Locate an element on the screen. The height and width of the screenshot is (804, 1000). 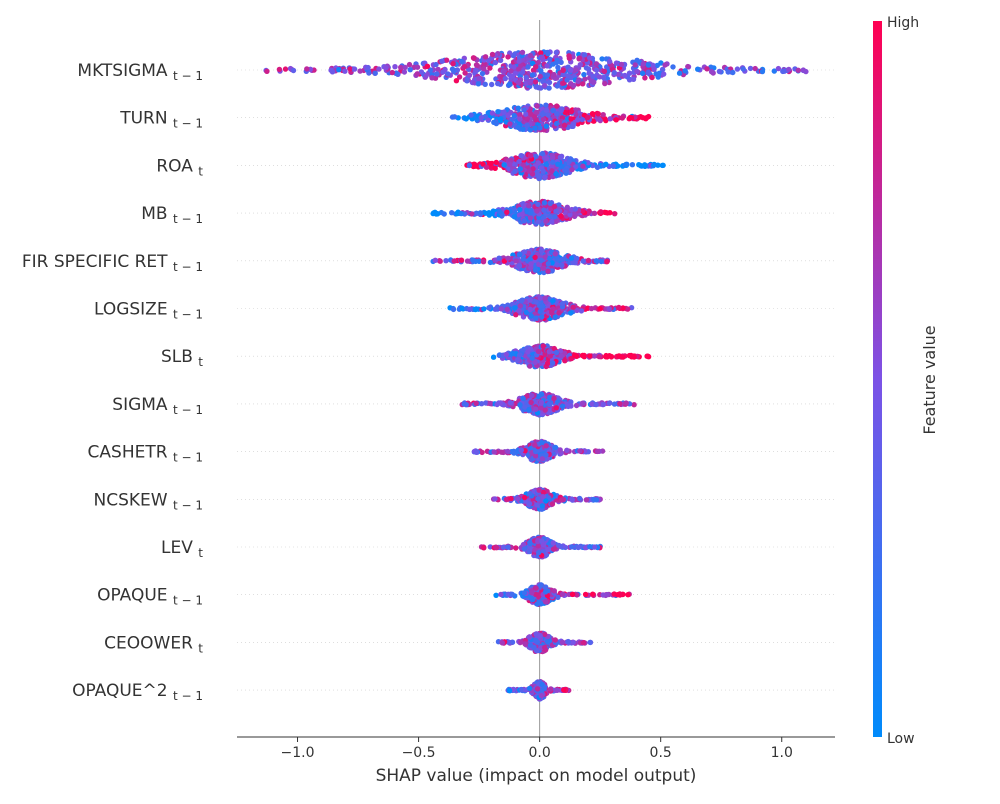
x-axis-label: SHAP value (impact on model output) is located at coordinates (536, 776).